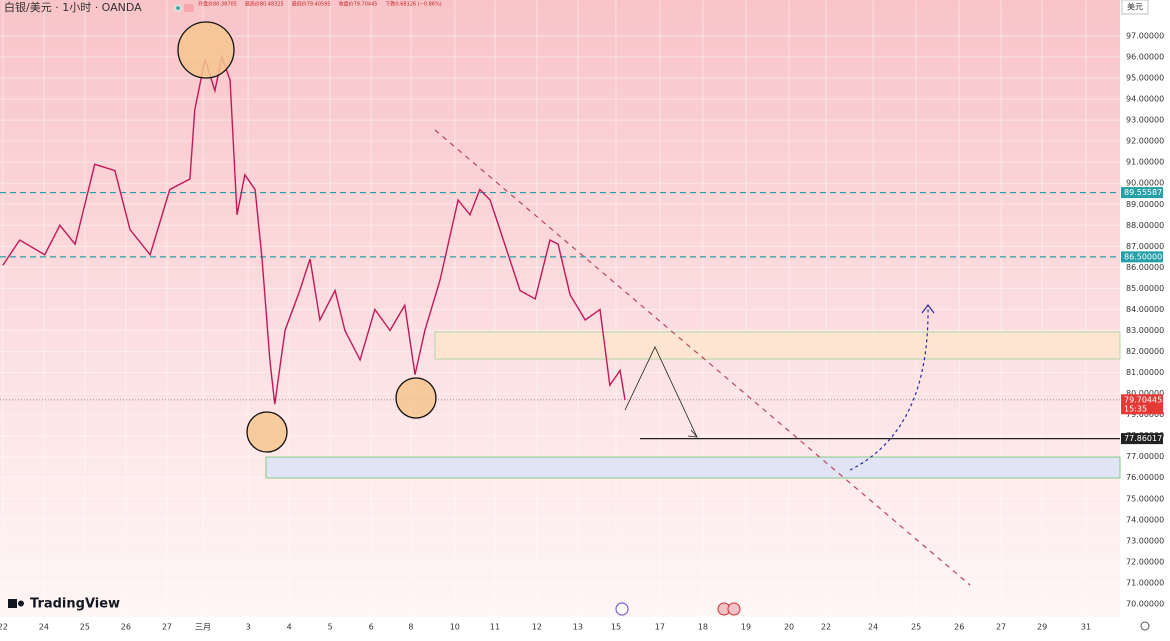 This screenshot has height=641, width=1170. Describe the element at coordinates (1042, 627) in the screenshot. I see `x-tick-label: 29` at that location.